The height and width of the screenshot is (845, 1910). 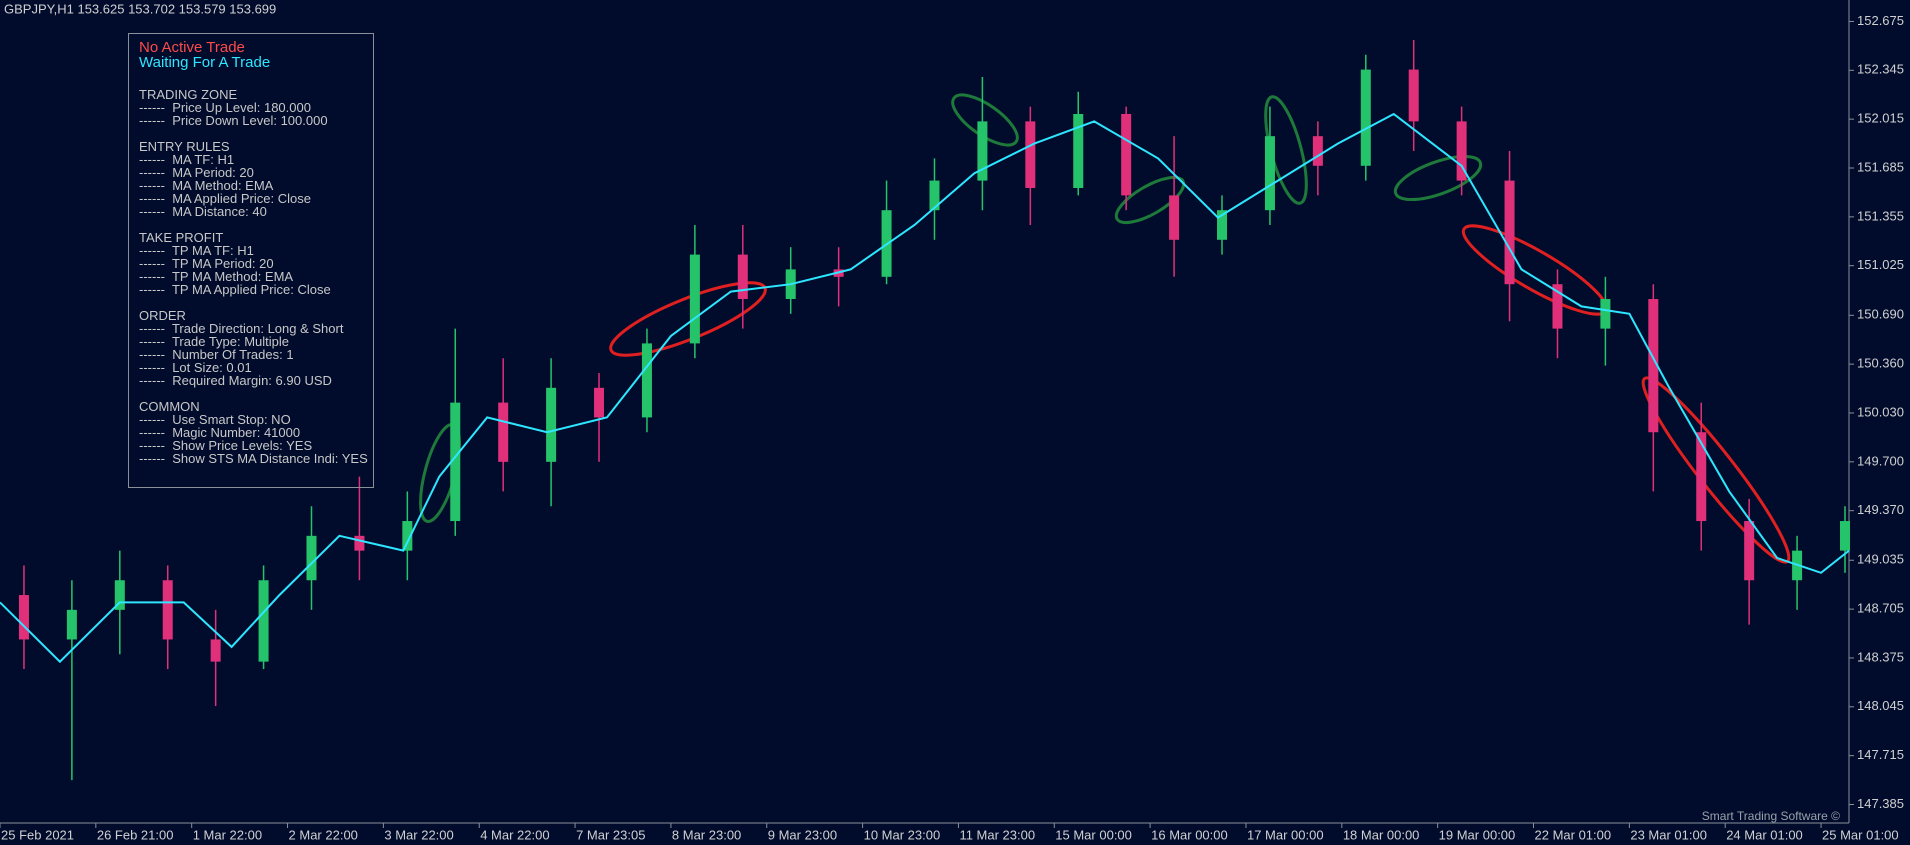 I want to click on section-item: ------ TP MA Period: 20, so click(x=206, y=263).